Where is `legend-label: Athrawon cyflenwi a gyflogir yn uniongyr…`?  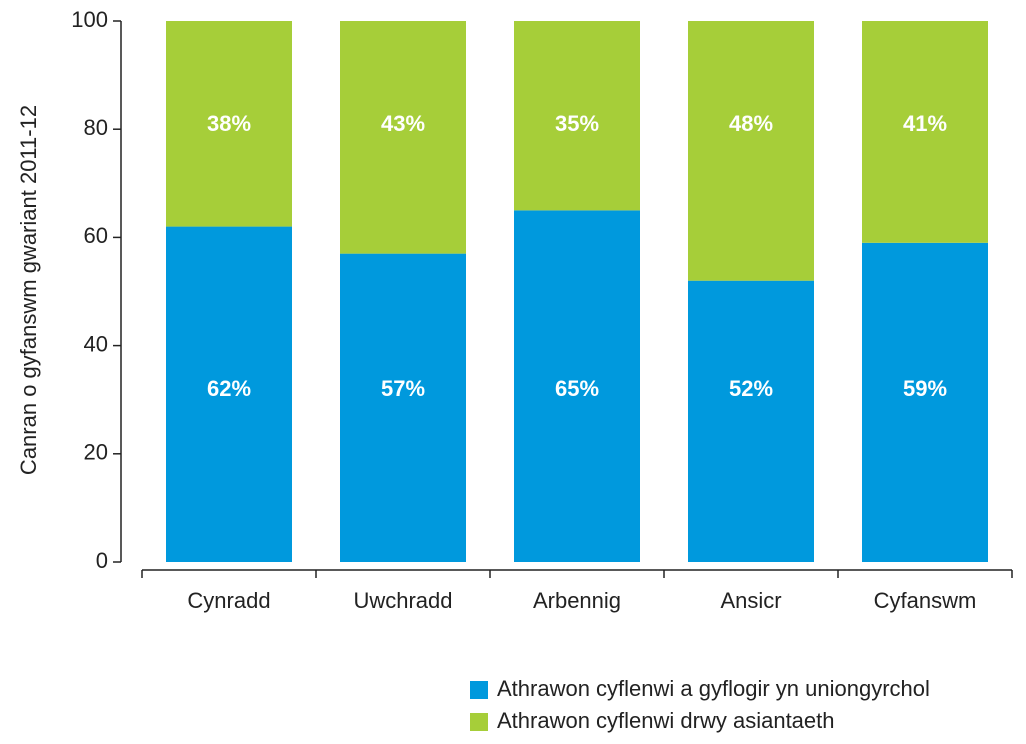 legend-label: Athrawon cyflenwi a gyflogir yn uniongyr… is located at coordinates (713, 688).